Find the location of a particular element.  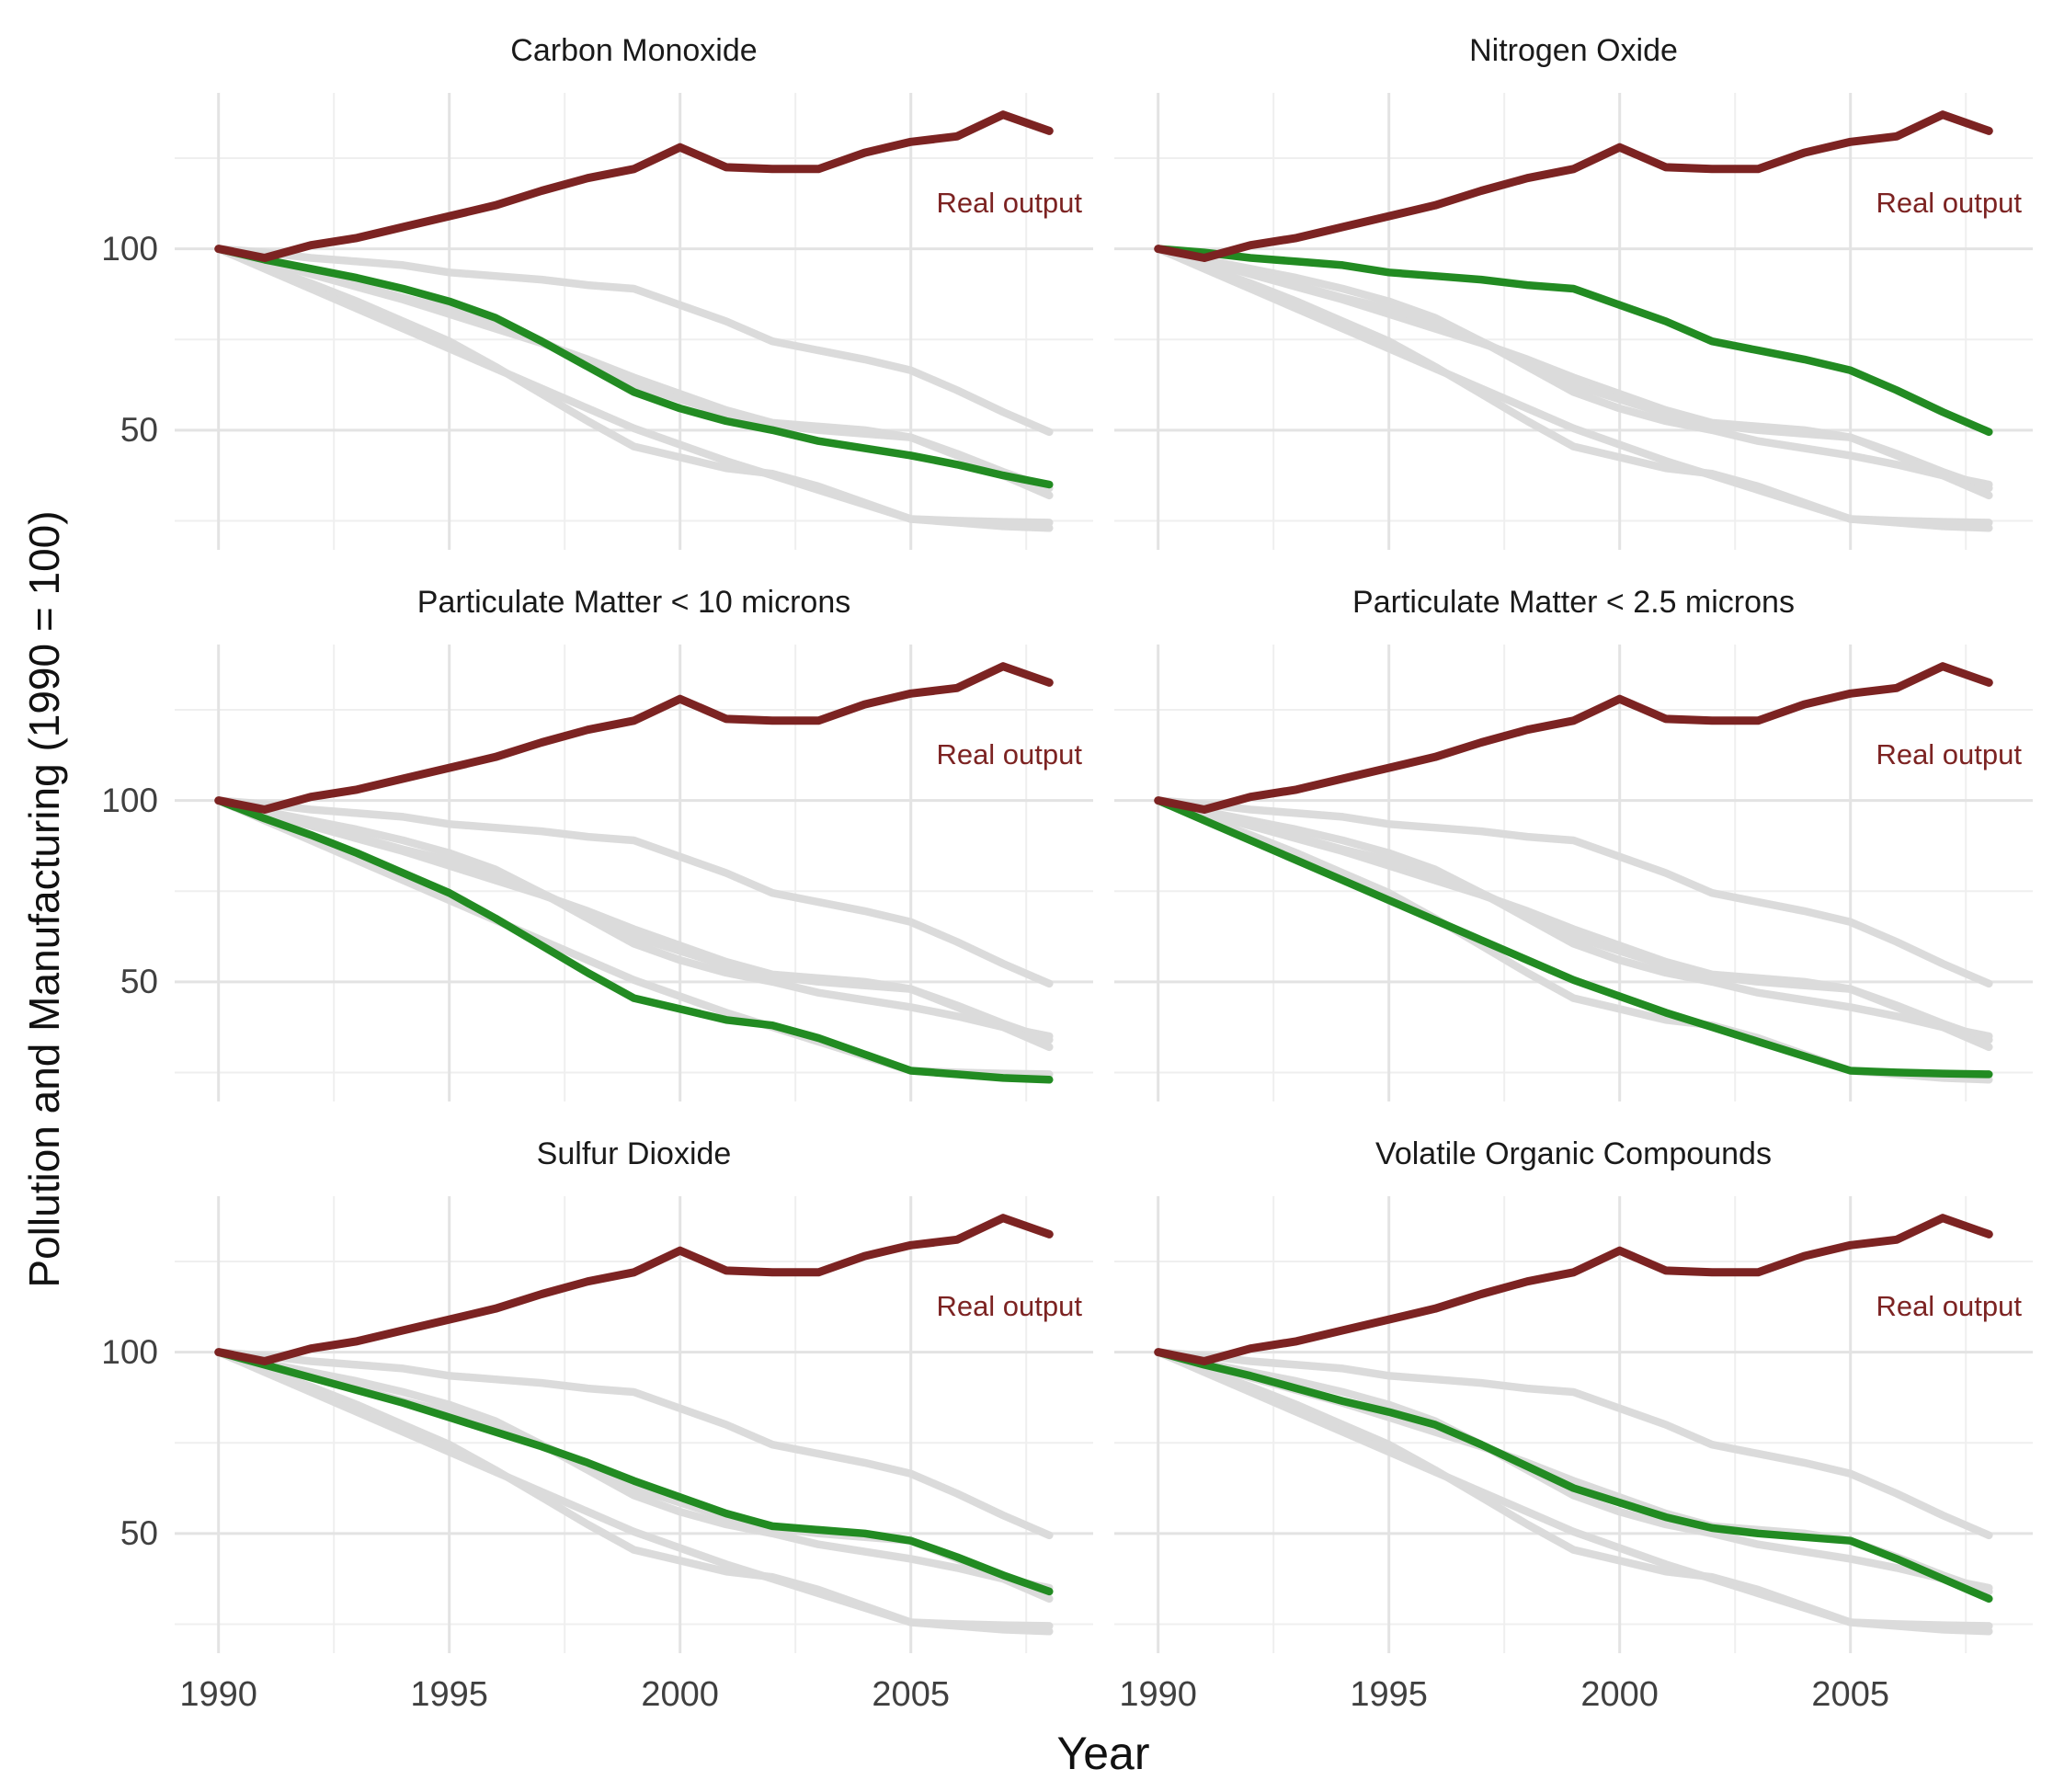

facet-title-pm10: Particulate Matter < 10 microns is located at coordinates (633, 602).